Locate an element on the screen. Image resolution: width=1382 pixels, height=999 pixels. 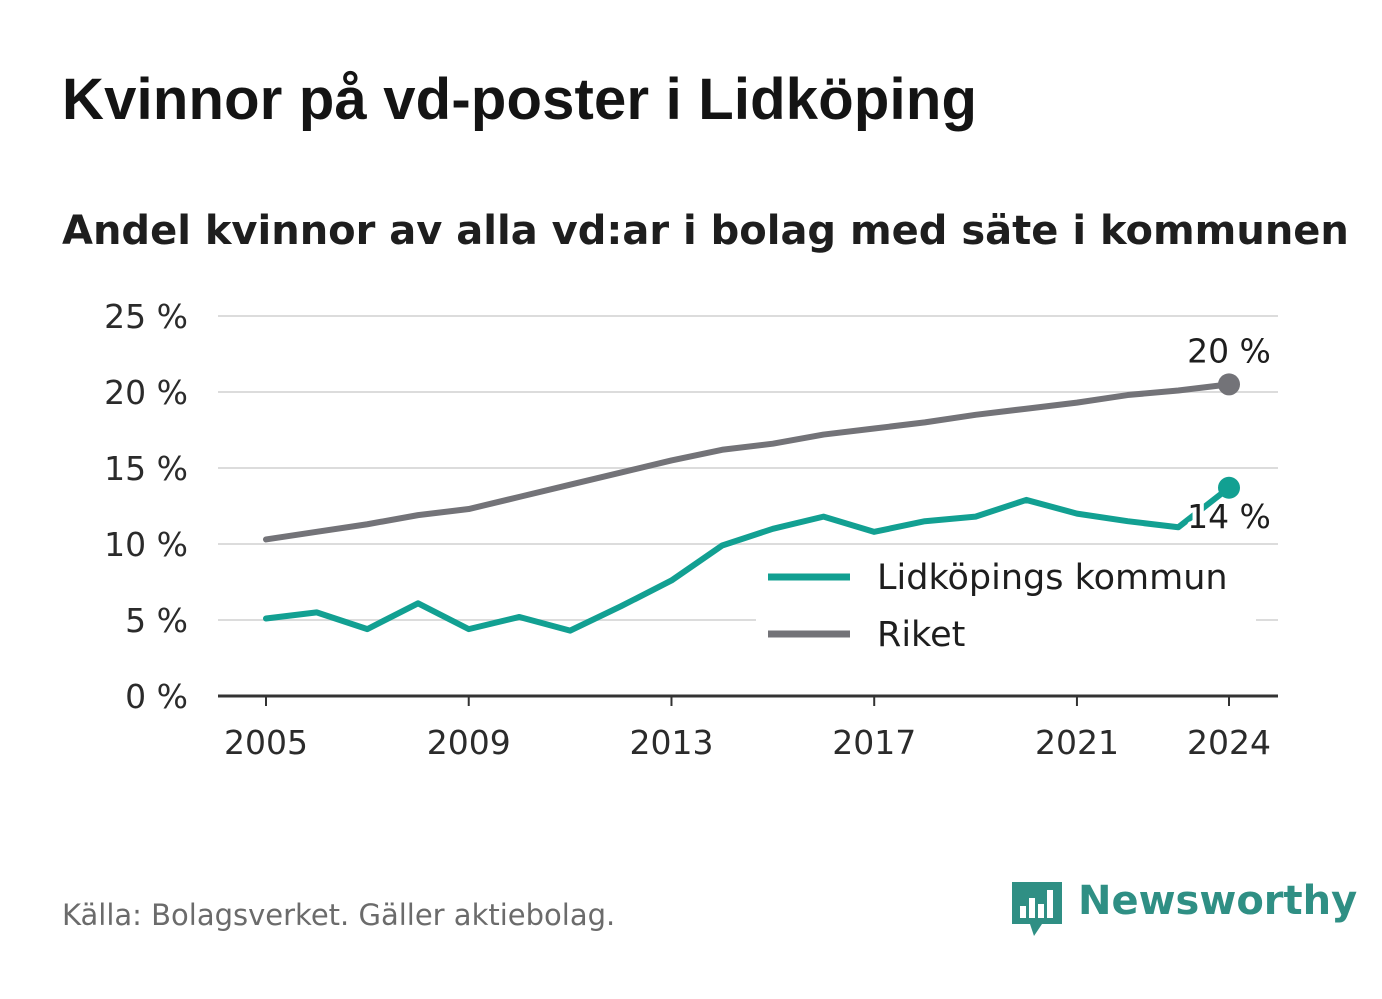
y-tick-label: 20 % is located at coordinates (146, 392).